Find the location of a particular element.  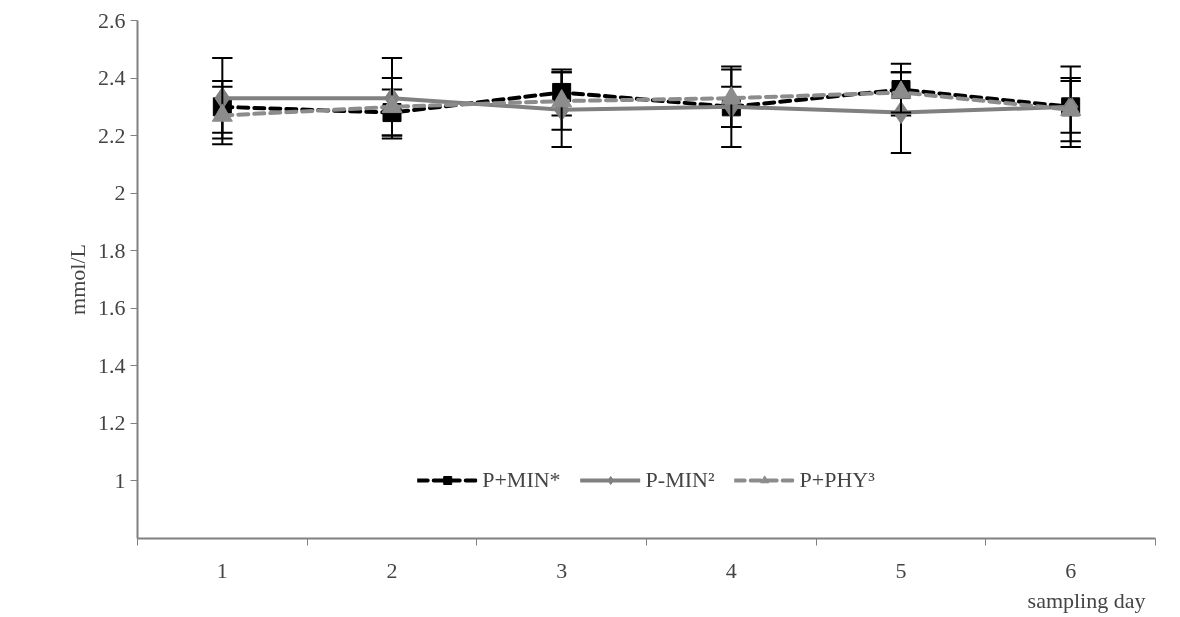

legend-label: P+MIN* is located at coordinates (521, 480).